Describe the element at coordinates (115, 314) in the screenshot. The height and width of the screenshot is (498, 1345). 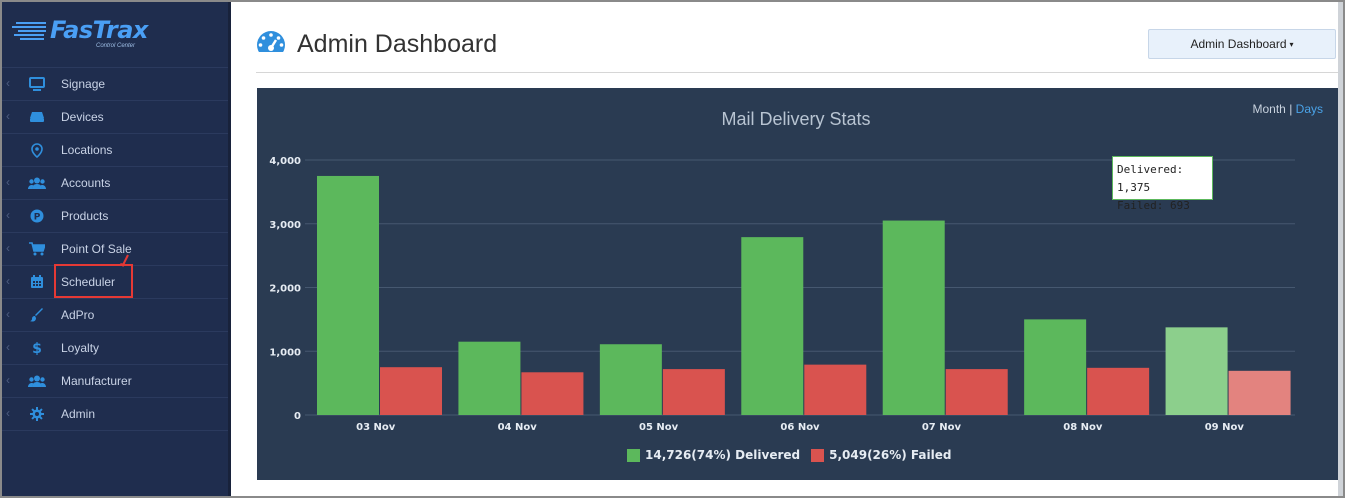
I see `sidebar-item-adpro: ‹ AdPro` at that location.